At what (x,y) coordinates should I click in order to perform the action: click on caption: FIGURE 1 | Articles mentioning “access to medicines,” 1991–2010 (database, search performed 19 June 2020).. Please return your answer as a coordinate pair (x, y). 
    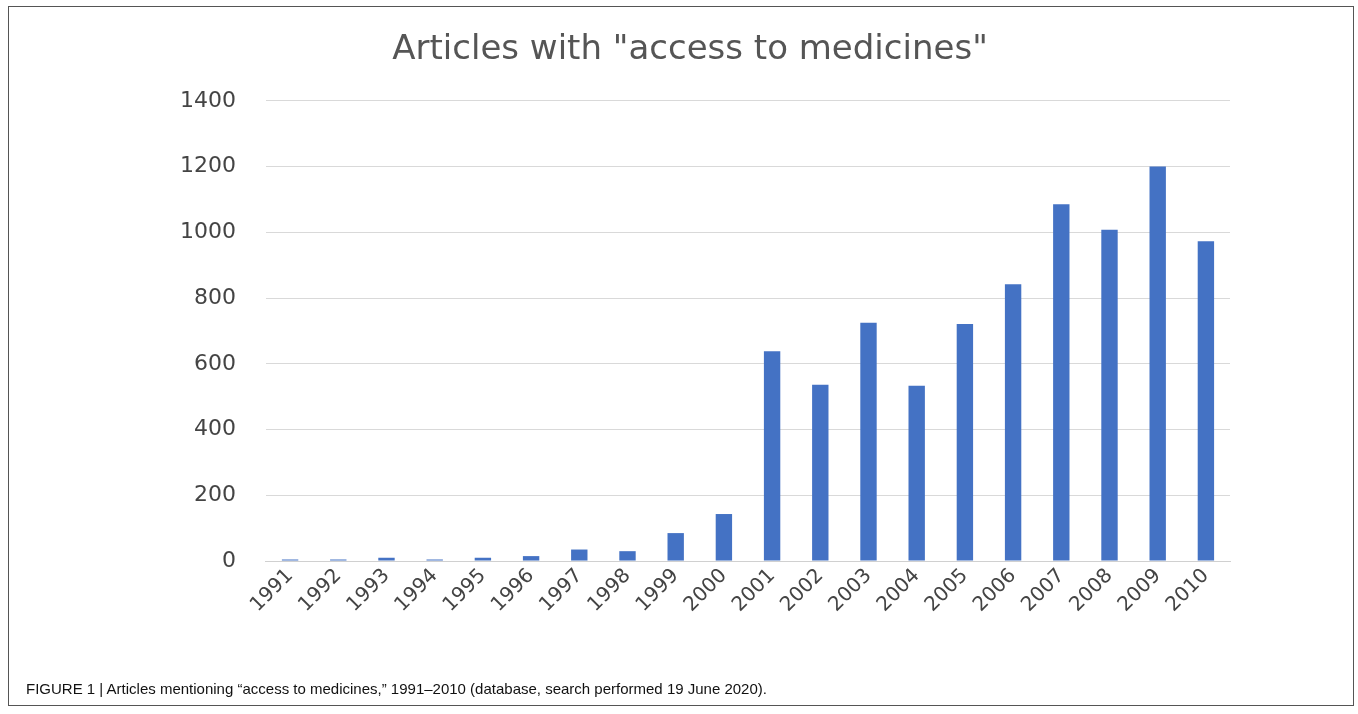
    Looking at the image, I should click on (396, 688).